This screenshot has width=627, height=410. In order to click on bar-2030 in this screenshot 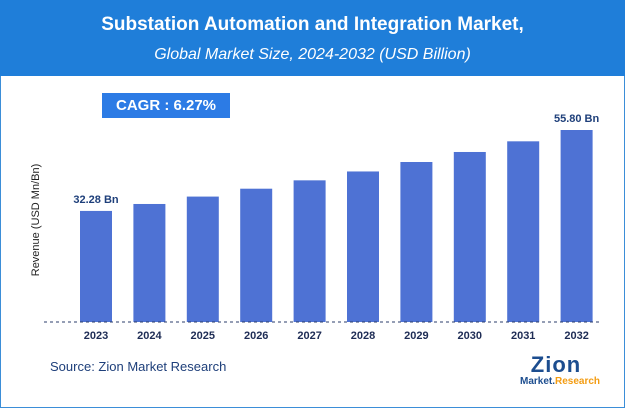, I will do `click(469, 236)`.